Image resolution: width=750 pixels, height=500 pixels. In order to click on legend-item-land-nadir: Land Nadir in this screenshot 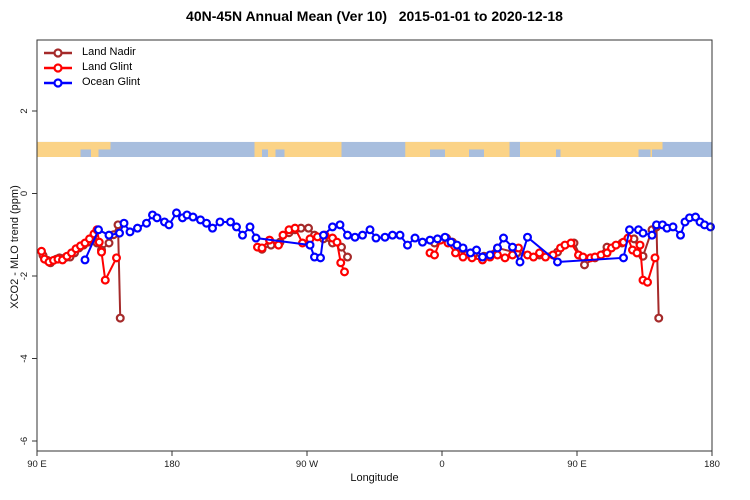, I will do `click(91, 52)`.